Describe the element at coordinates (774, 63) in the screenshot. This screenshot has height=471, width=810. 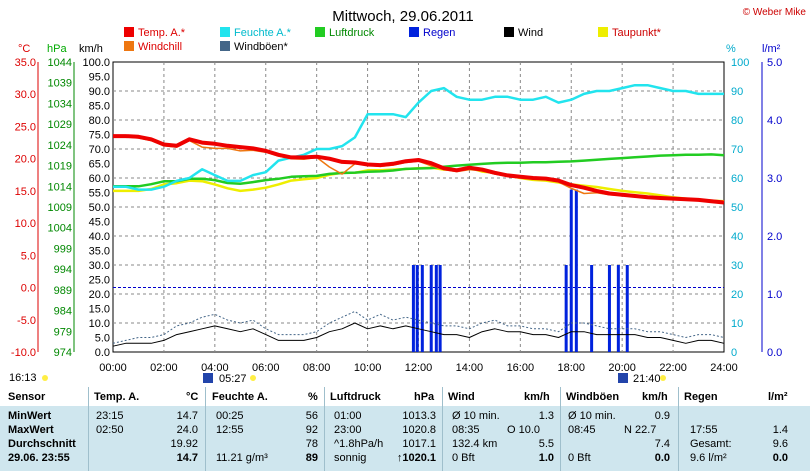
I see `rain-tick-label: 5.0` at that location.